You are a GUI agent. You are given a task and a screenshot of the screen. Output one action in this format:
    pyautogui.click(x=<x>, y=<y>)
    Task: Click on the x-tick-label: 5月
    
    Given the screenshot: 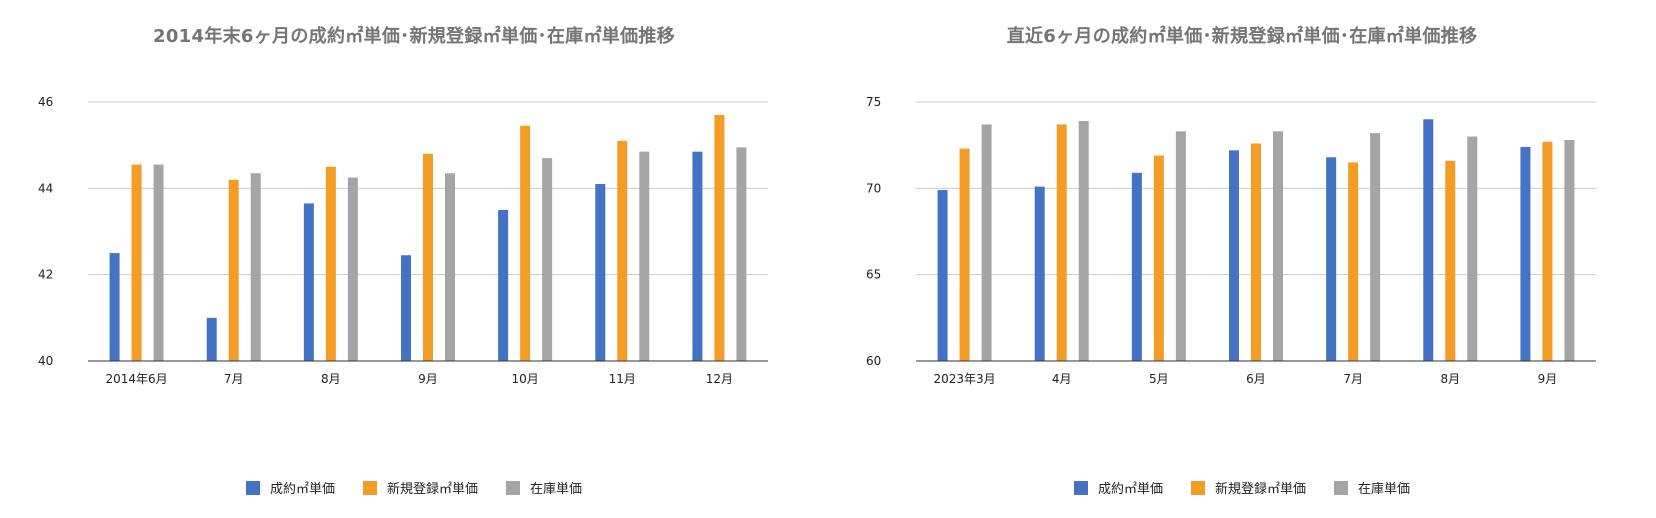 What is the action you would take?
    pyautogui.click(x=1159, y=379)
    